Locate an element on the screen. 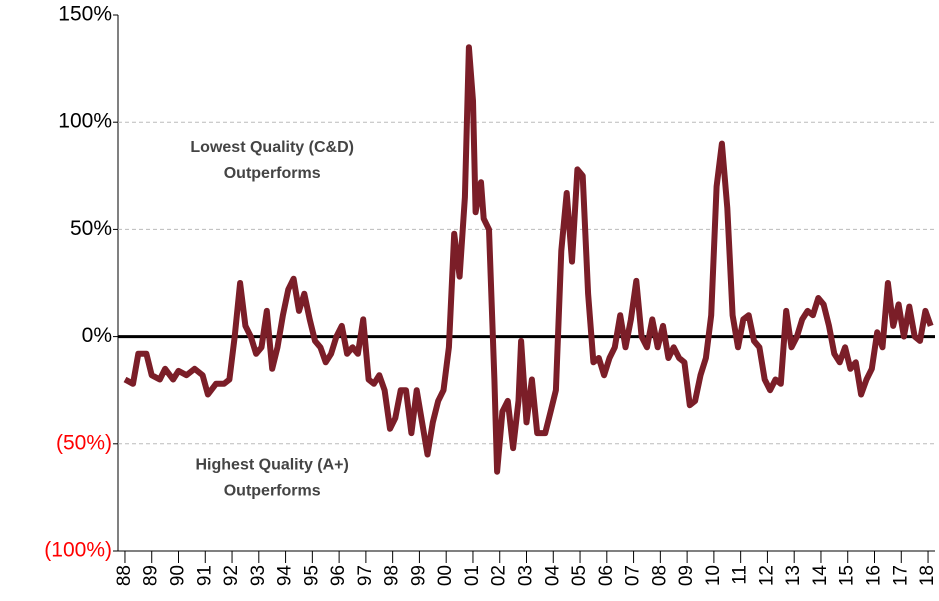 The image size is (939, 601). x-tick-label: 03 is located at coordinates (526, 575).